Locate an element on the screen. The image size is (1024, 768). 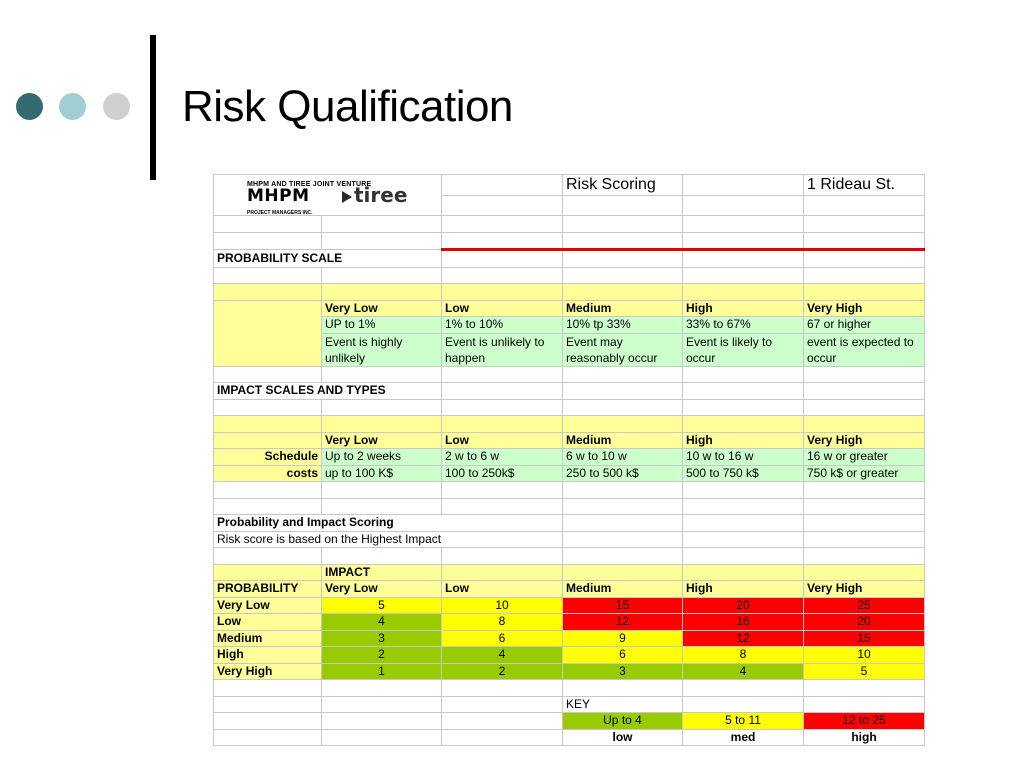
probability-range-cell: 1% to 10% is located at coordinates (502, 325).